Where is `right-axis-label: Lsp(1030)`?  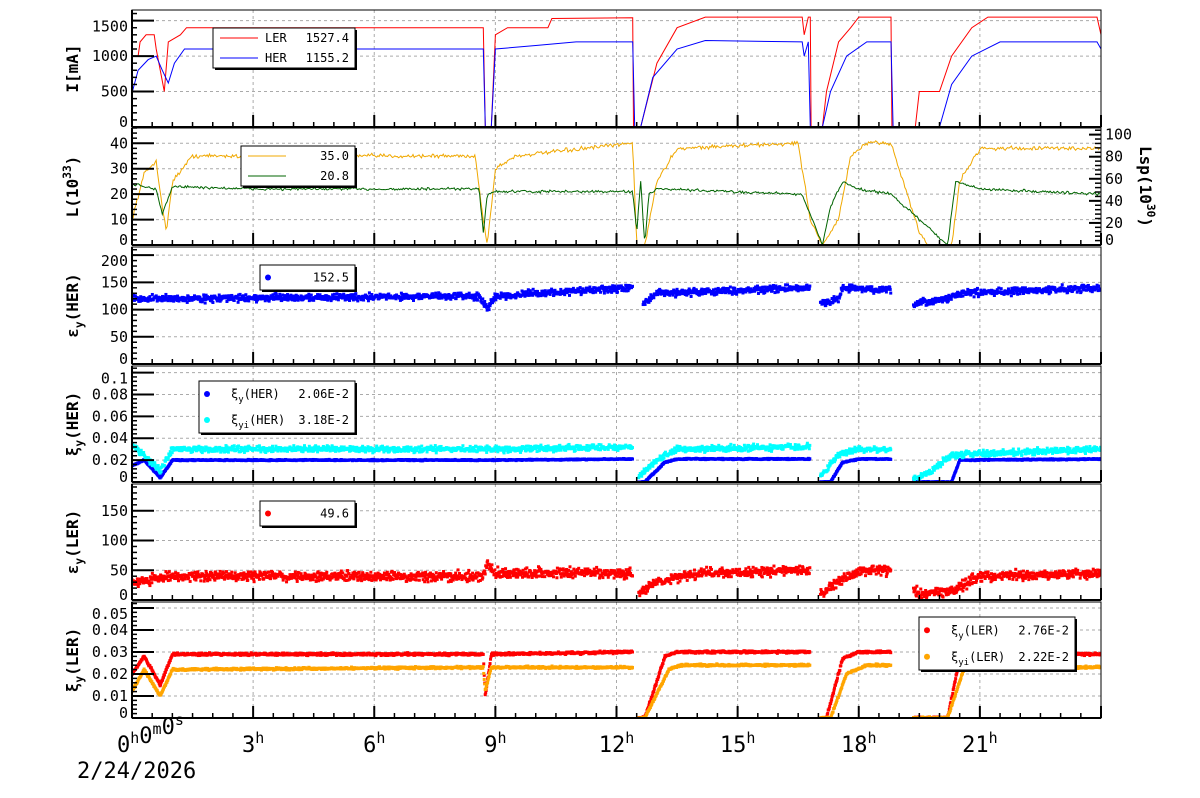
right-axis-label: Lsp(1030) is located at coordinates (1146, 186).